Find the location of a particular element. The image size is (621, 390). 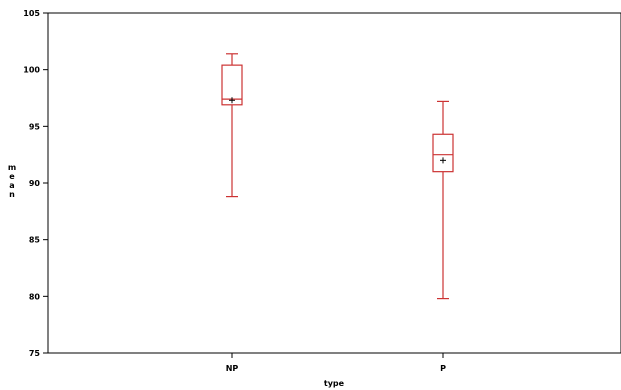

x-tick-label: NP is located at coordinates (232, 368).